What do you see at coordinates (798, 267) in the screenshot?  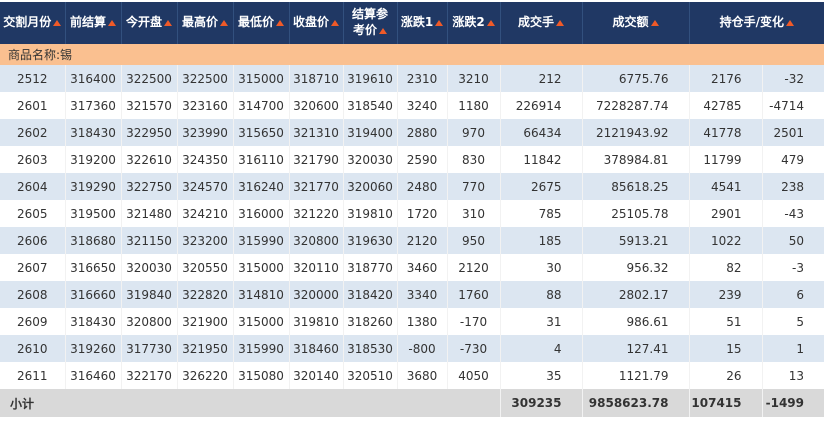 I see `cell-value: -3` at bounding box center [798, 267].